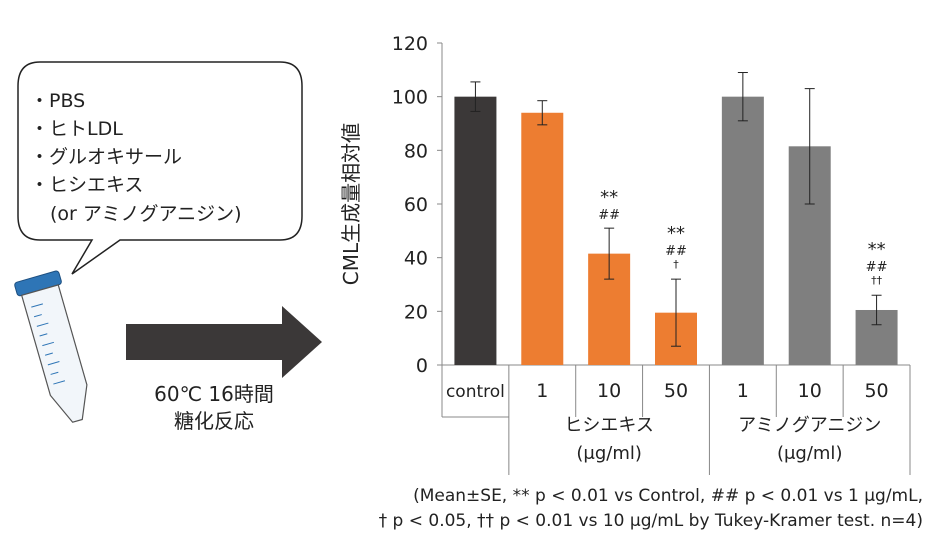 This screenshot has width=943, height=544. I want to click on reagent-pbs: ・PBS, so click(58, 101).